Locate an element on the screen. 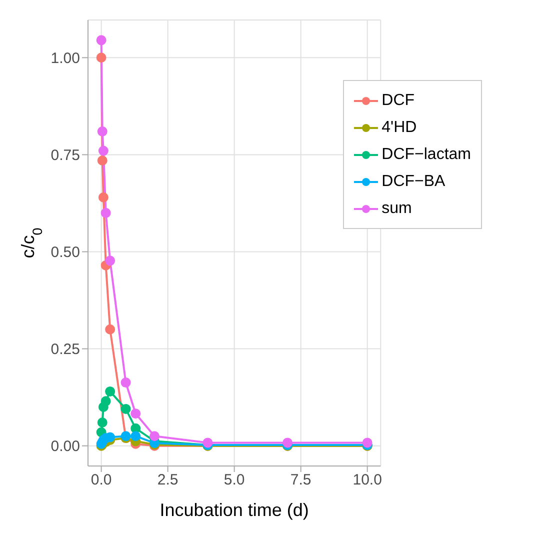 This screenshot has height=544, width=540. y-tick-label: 1.00 is located at coordinates (65, 58).